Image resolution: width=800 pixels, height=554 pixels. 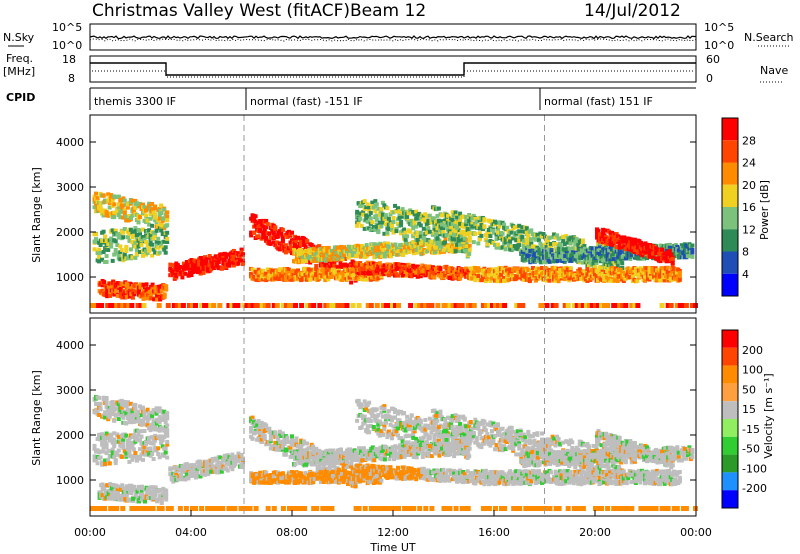 What do you see at coordinates (19, 37) in the screenshot?
I see `noise-left-label: N.Sky` at bounding box center [19, 37].